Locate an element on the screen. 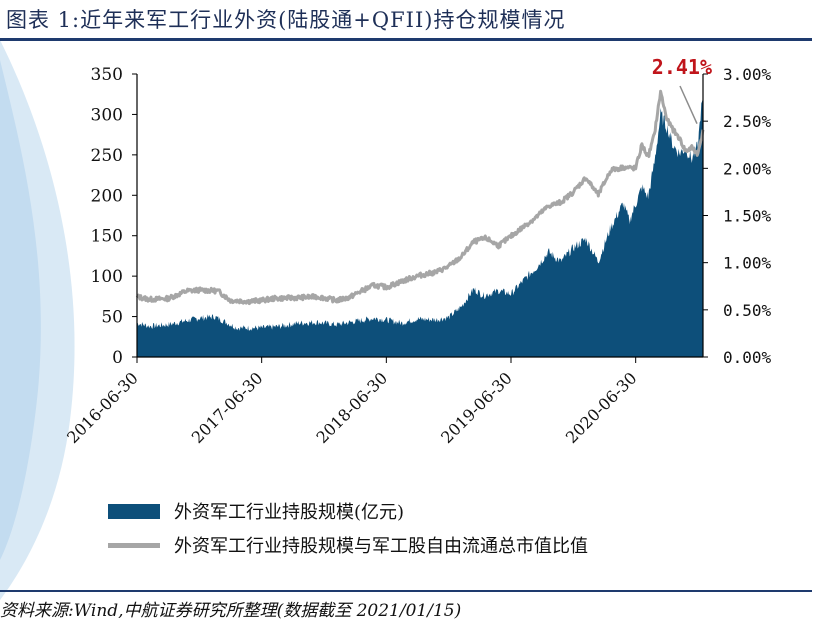 This screenshot has height=628, width=837. x-tick-label: 2017-06-30 is located at coordinates (227, 407).